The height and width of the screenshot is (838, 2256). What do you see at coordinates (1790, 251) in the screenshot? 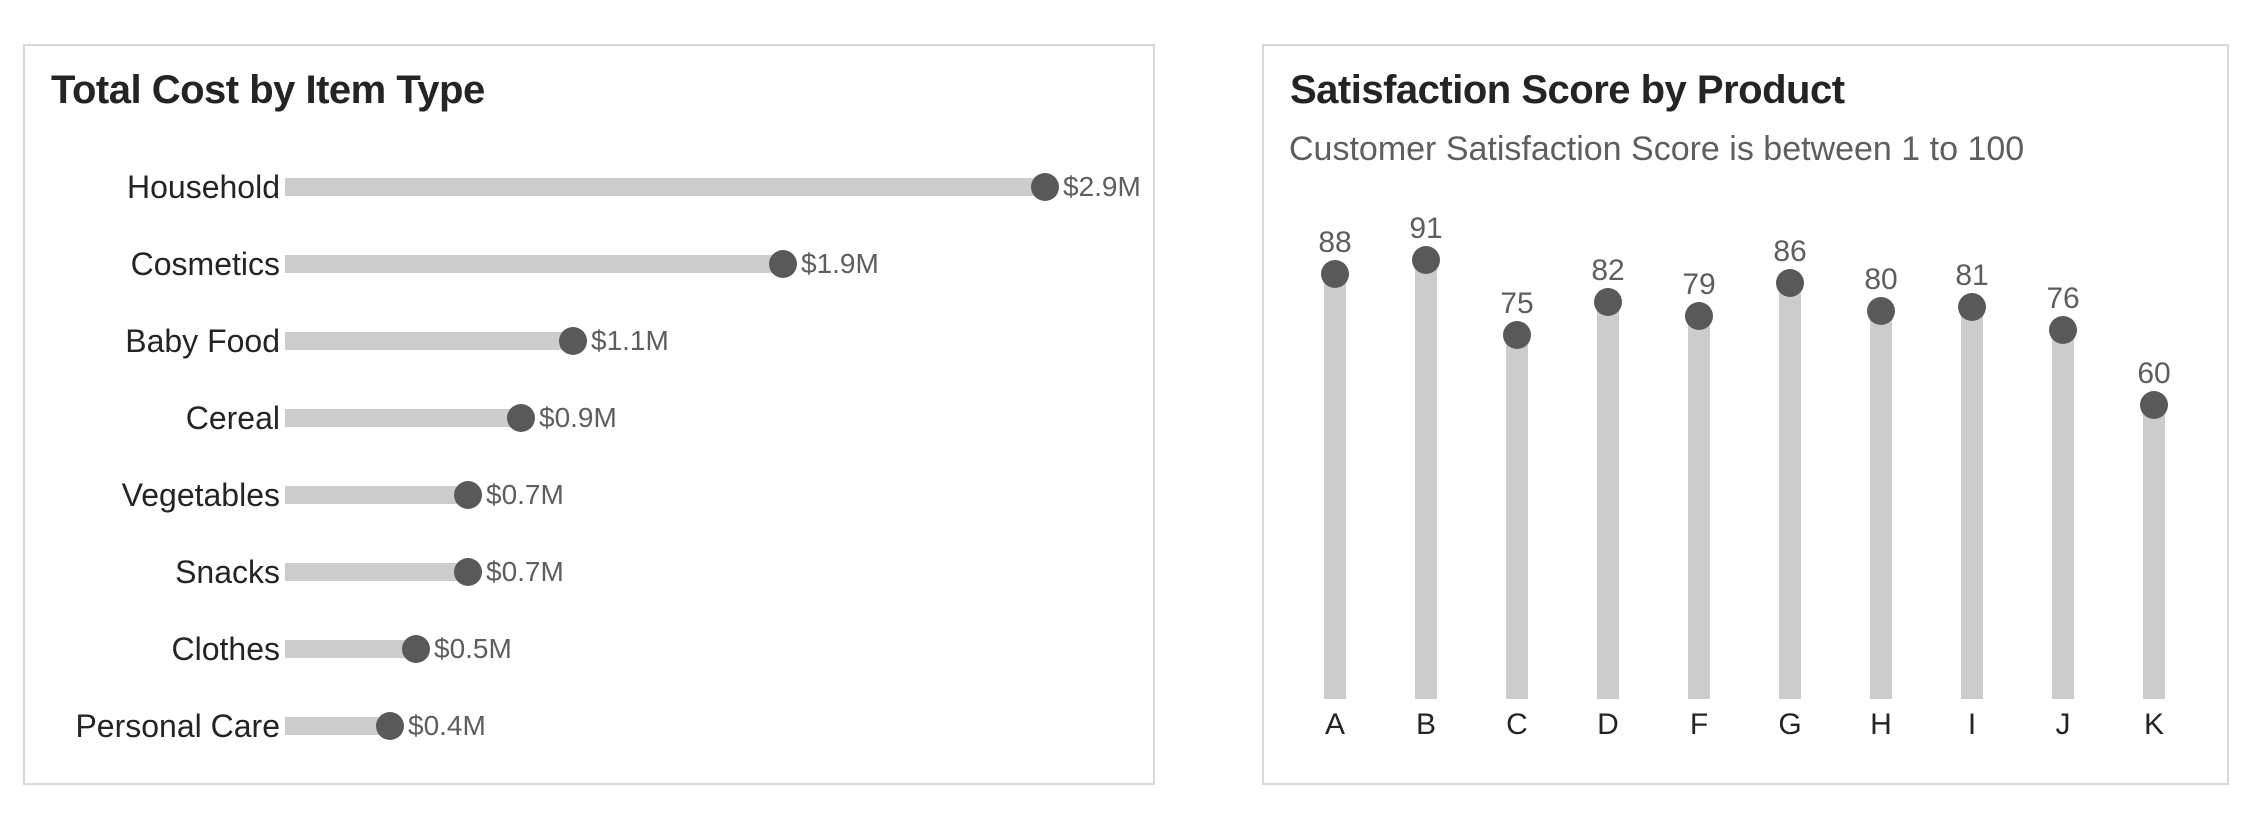
I see `value-label: 86` at bounding box center [1790, 251].